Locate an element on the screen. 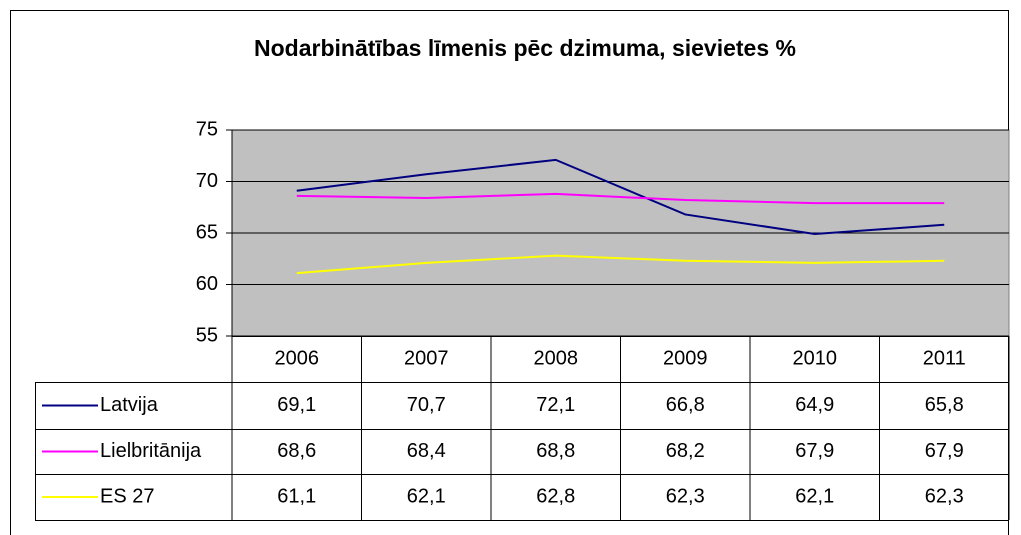  data-label: 68,2 is located at coordinates (685, 451).